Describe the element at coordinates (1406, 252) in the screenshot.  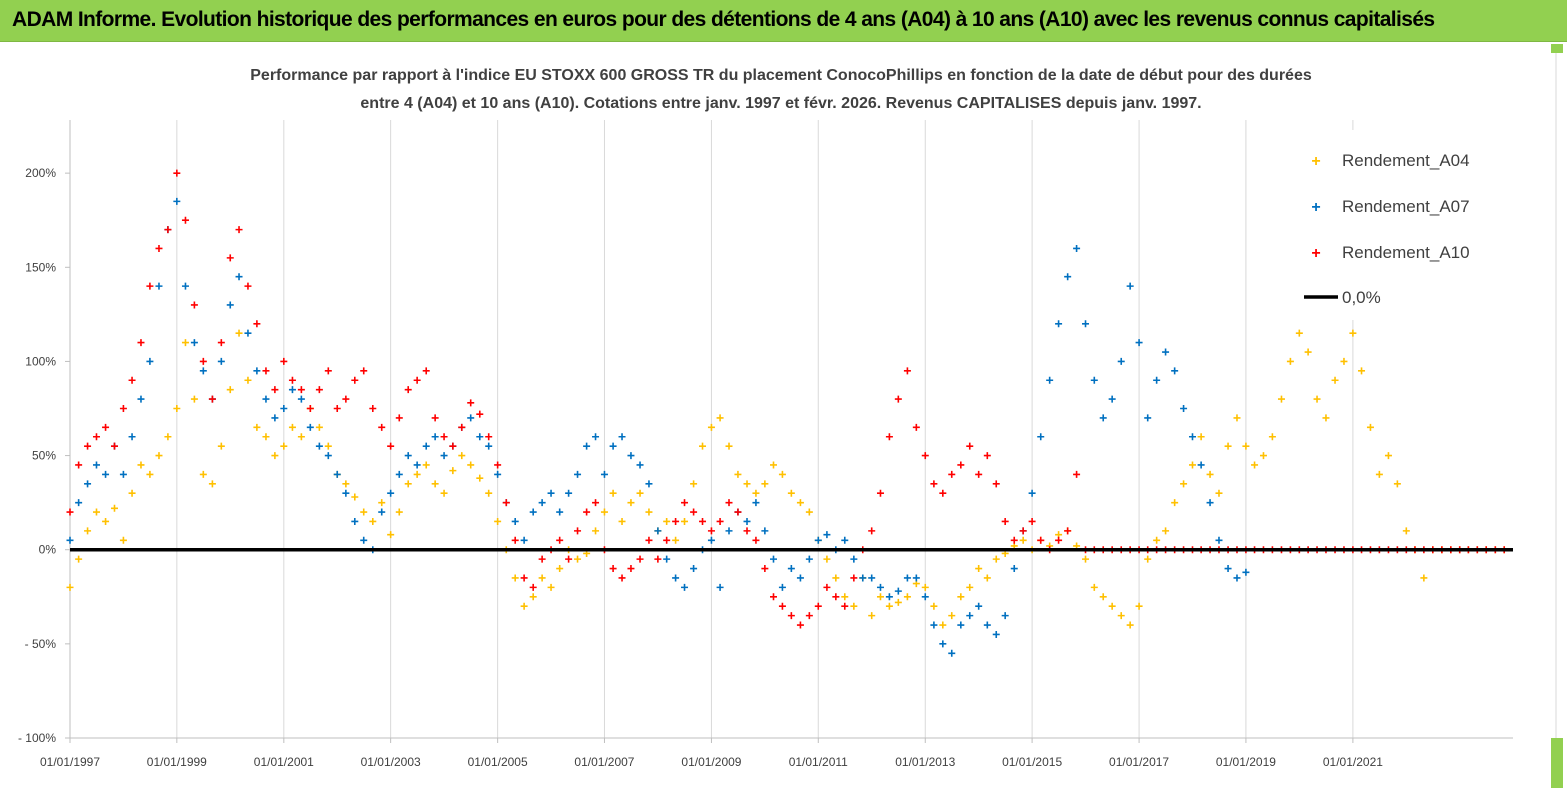
I see `legend-label-a10: Rendement_A10` at that location.